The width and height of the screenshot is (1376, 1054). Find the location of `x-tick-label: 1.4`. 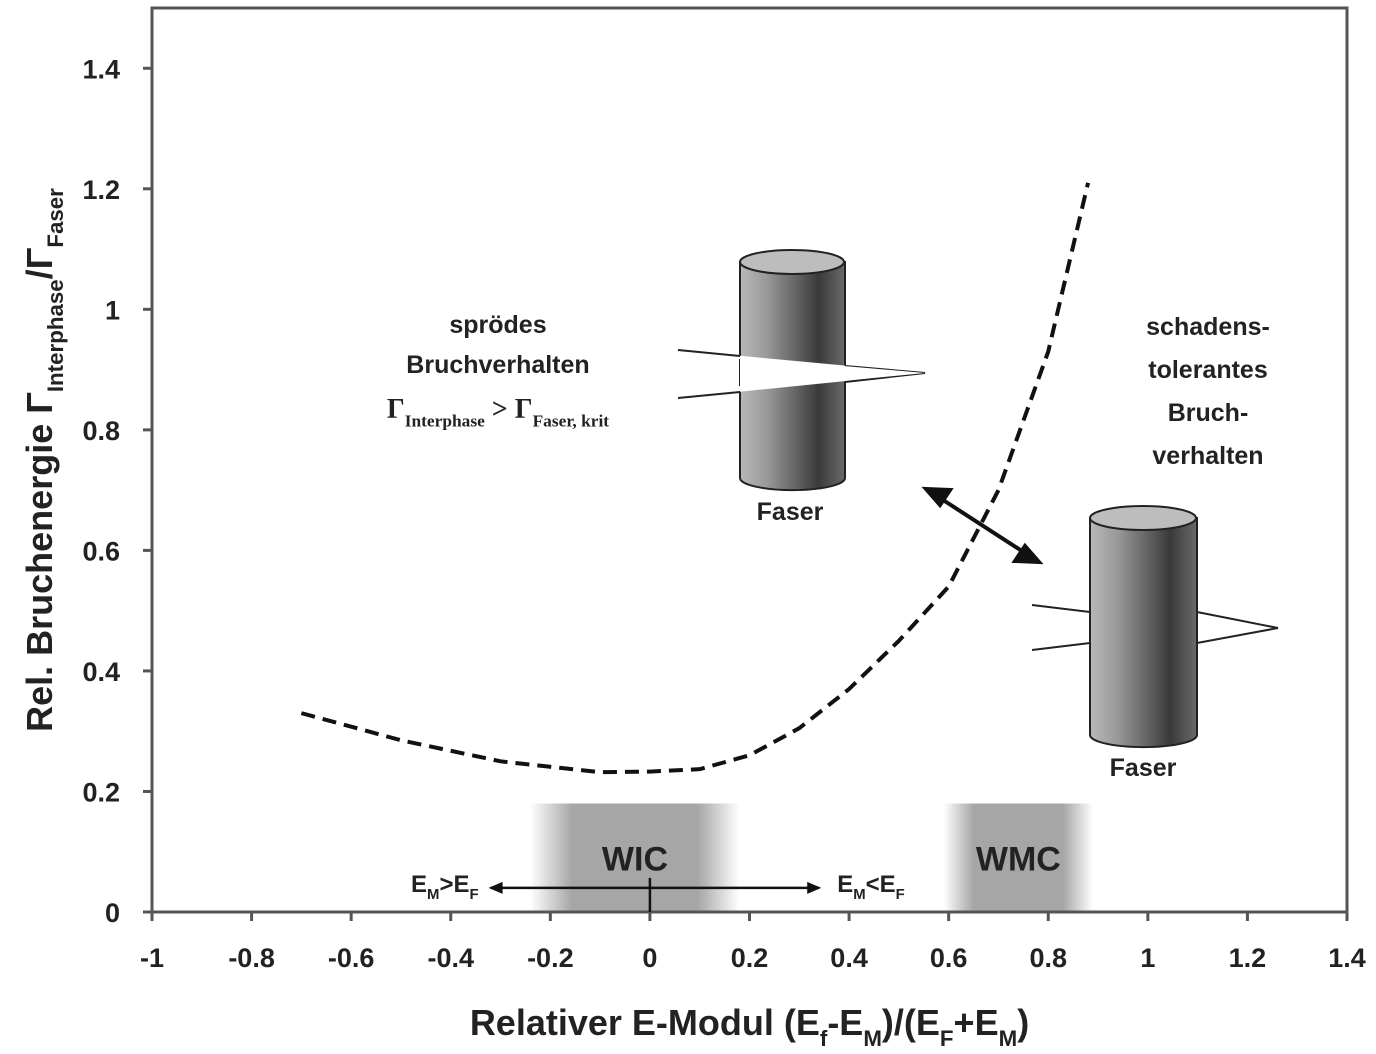

x-tick-label: 1.4 is located at coordinates (1347, 958).